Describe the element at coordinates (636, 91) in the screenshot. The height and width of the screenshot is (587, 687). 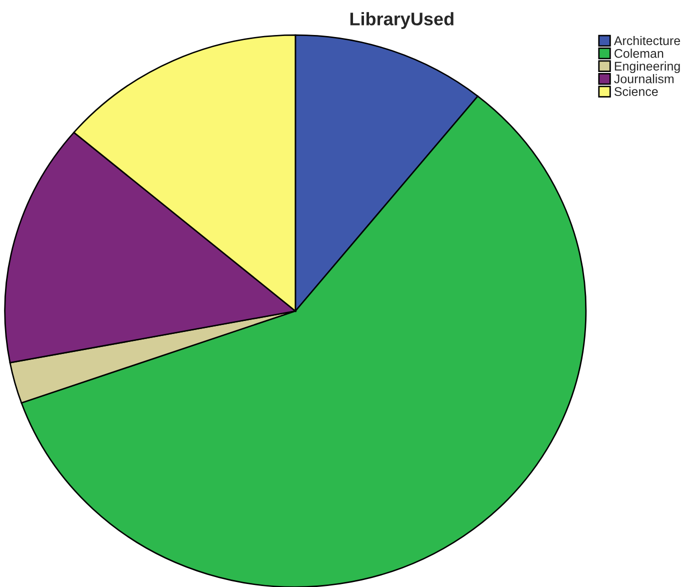
I see `legend-label: Science` at that location.